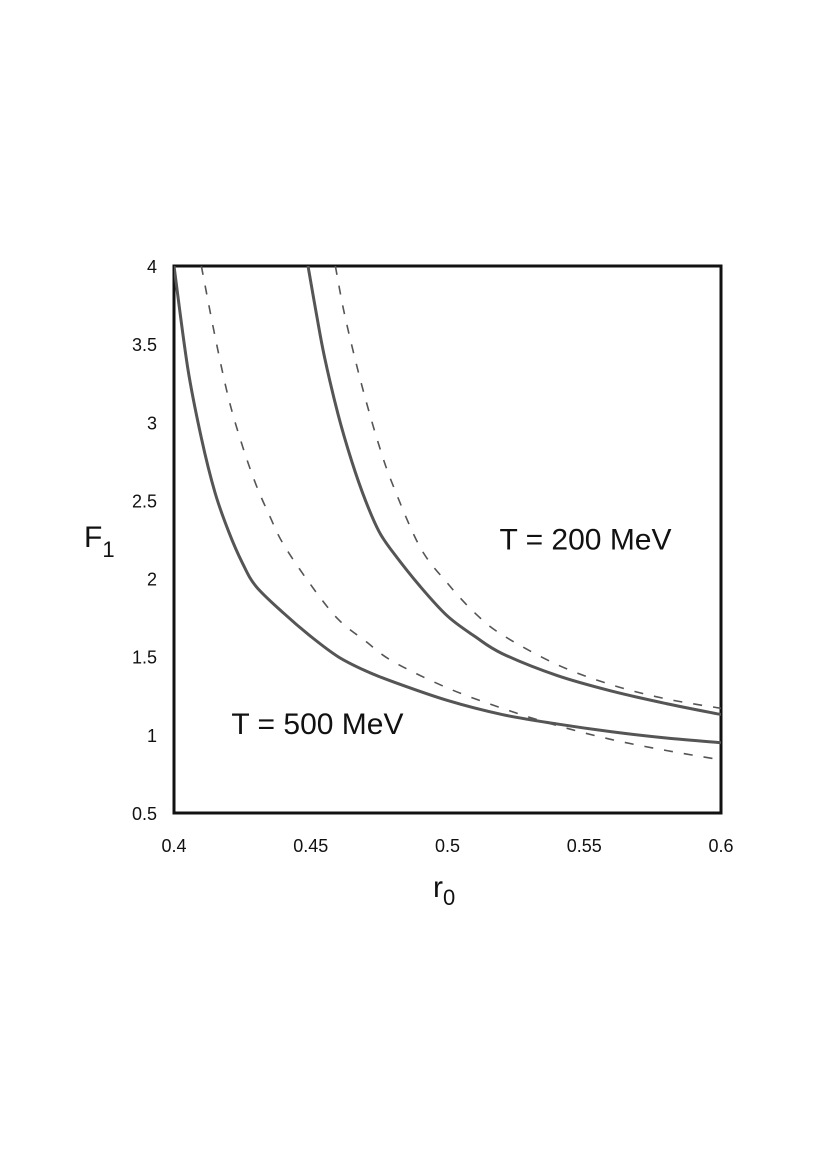  What do you see at coordinates (144, 345) in the screenshot?
I see `y-tick-label: 3.5` at bounding box center [144, 345].